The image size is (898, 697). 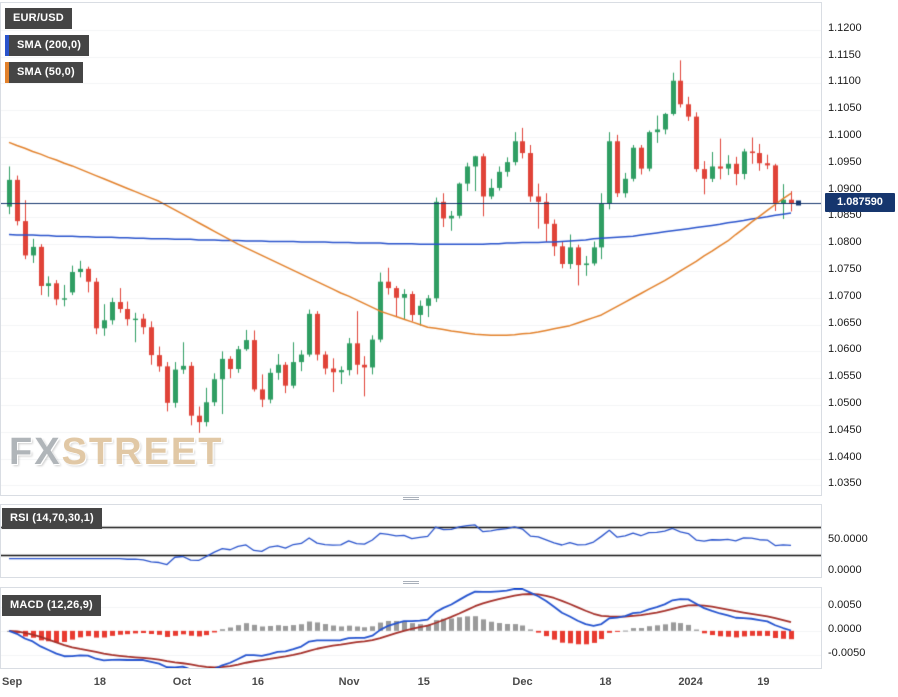 I want to click on y-axis-price-label: 1.1100, so click(x=844, y=81).